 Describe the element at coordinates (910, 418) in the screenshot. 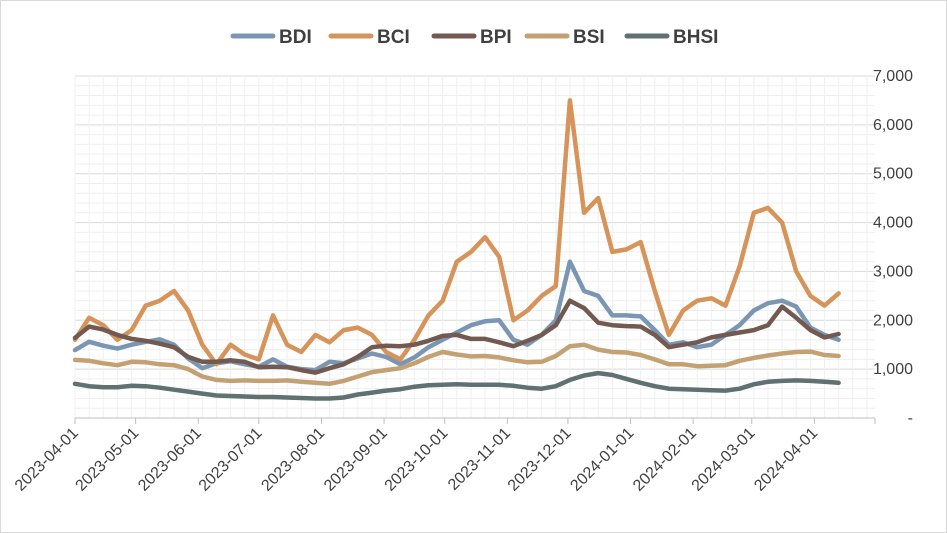

I see `y-tick-label: -` at that location.